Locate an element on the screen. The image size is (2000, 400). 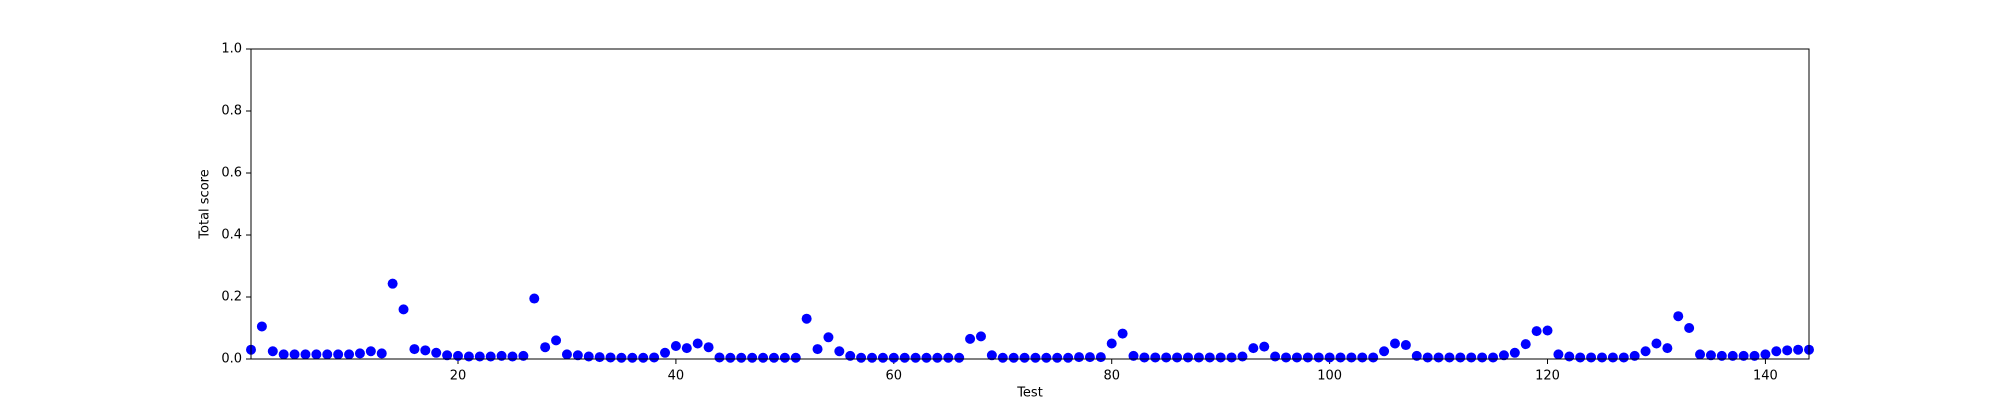
y-tick-label: 0.2 is located at coordinates (231, 297).